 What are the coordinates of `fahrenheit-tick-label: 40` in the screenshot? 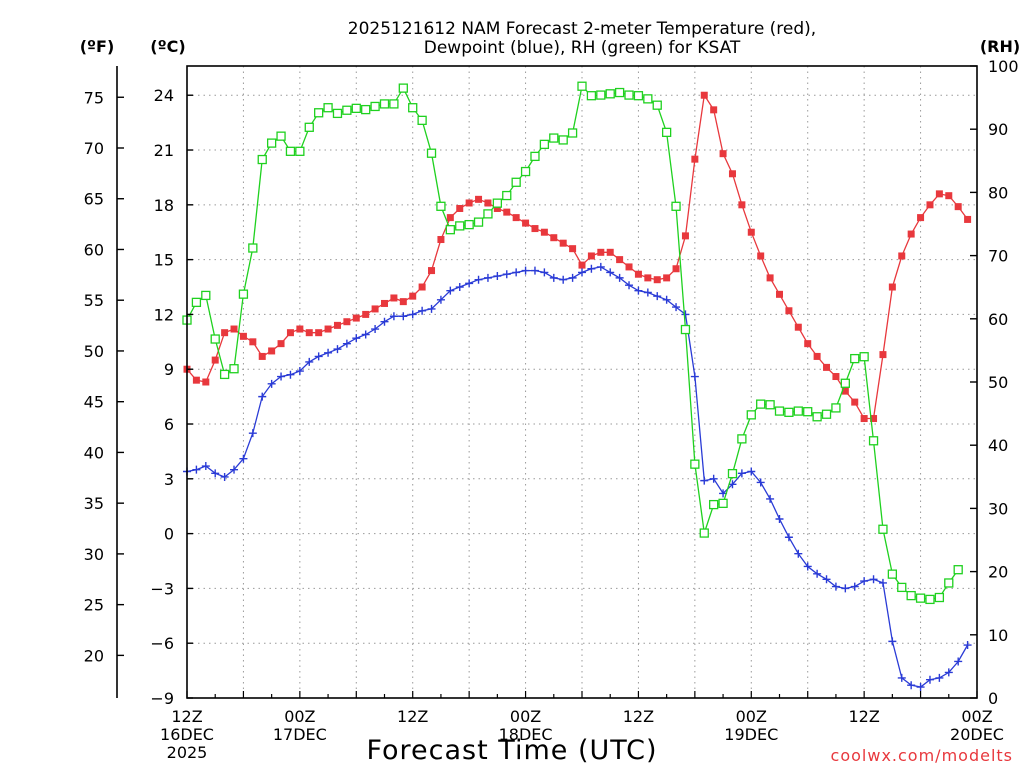 It's located at (94, 452).